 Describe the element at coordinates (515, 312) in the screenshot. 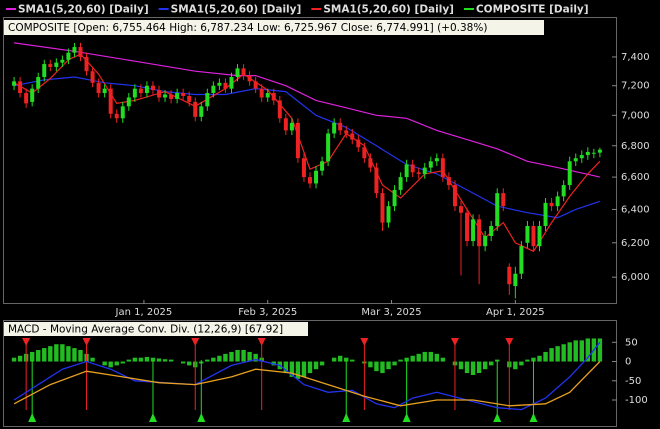

I see `x-tick-label: Apr 1, 2025` at that location.